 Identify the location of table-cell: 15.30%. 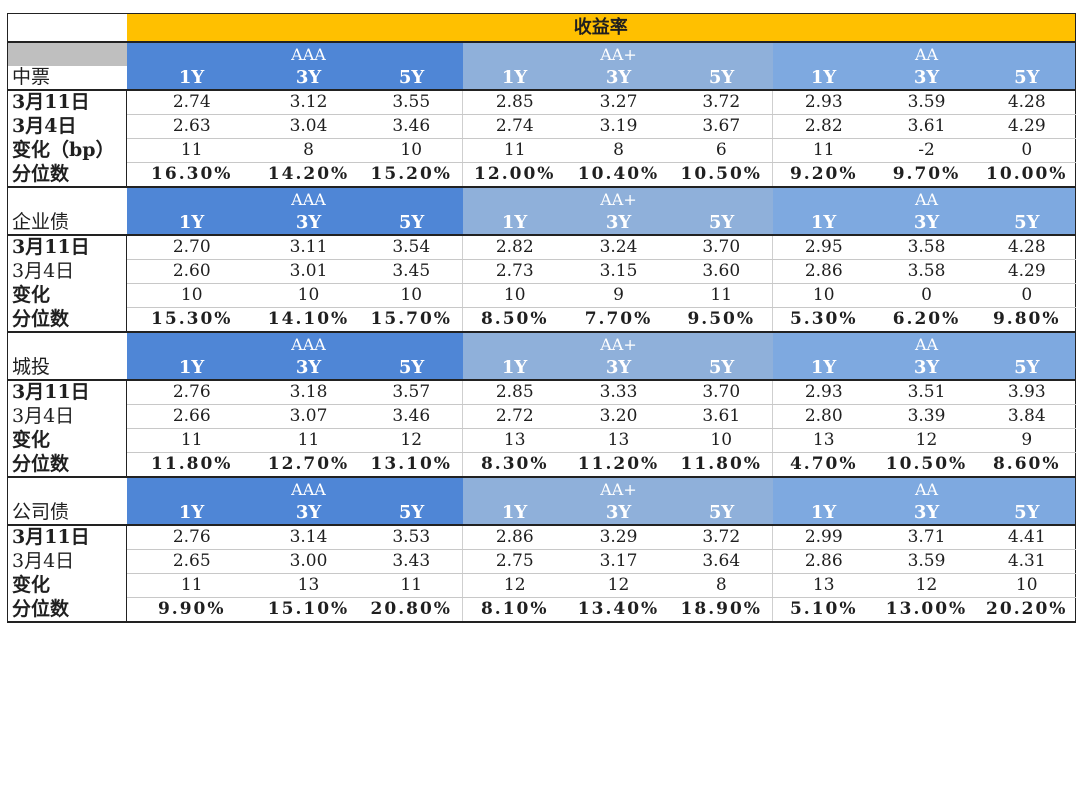
(191, 320).